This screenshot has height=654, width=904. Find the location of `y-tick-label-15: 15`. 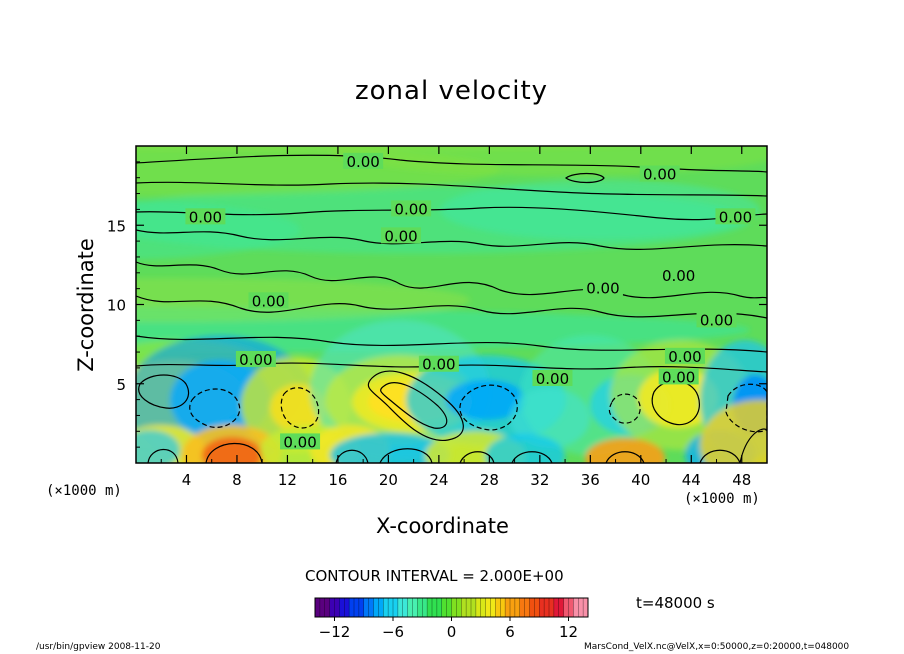

y-tick-label-15: 15 is located at coordinates (116, 226).